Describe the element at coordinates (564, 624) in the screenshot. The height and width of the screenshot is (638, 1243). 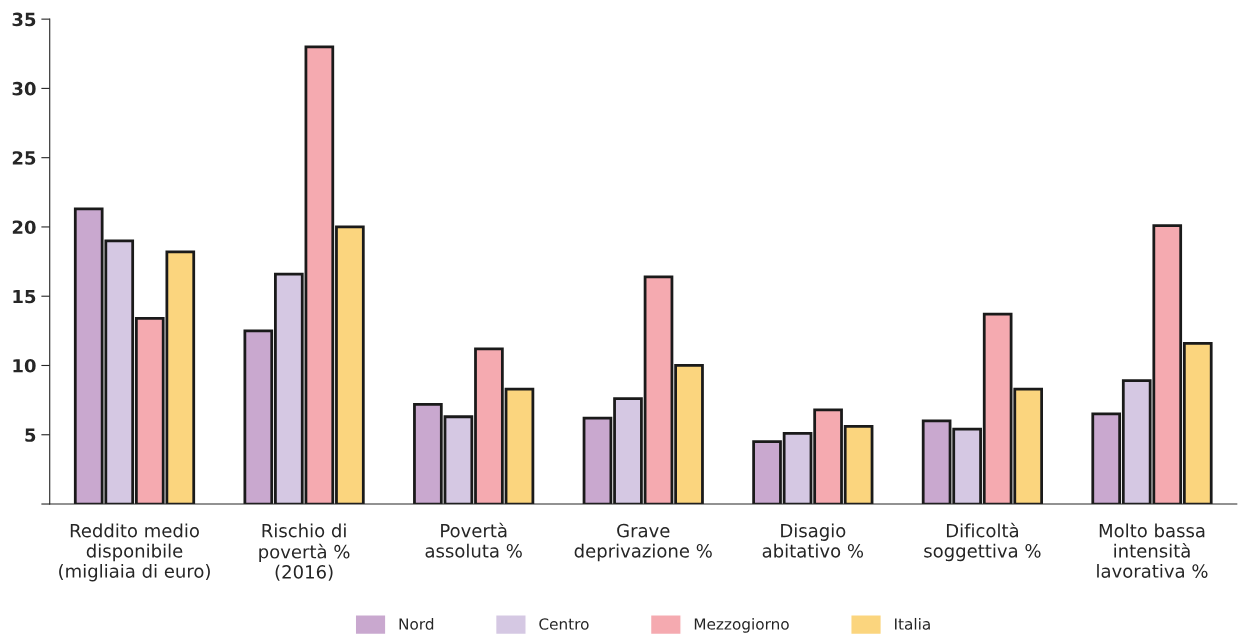
I see `legend-label: Centro` at that location.